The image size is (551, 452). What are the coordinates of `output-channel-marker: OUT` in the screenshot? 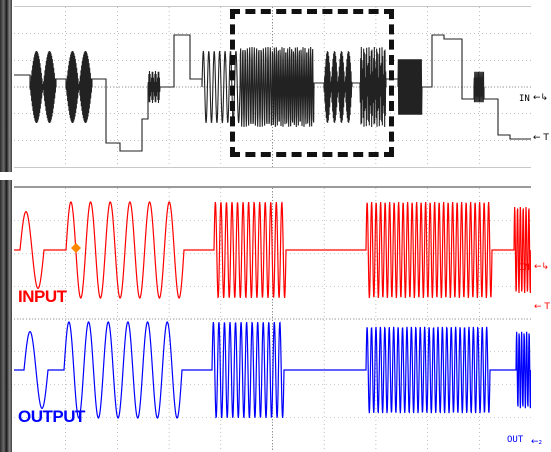 It's located at (515, 440).